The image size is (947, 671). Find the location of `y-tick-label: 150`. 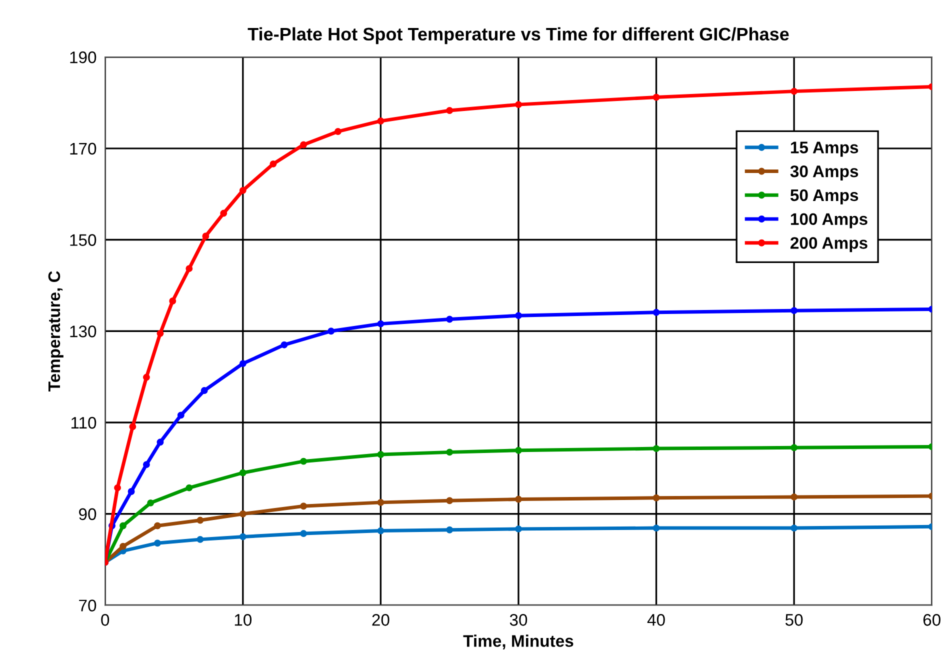

y-tick-label: 150 is located at coordinates (83, 240).